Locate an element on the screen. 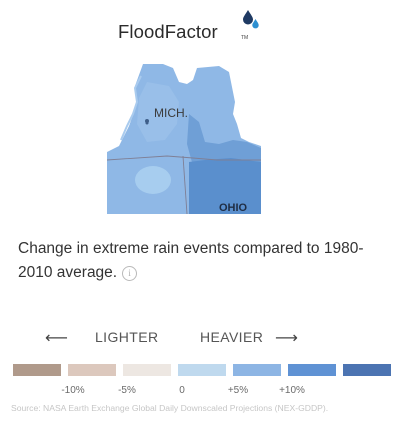 Image resolution: width=401 pixels, height=444 pixels. legend-tick-label: +10% is located at coordinates (292, 390).